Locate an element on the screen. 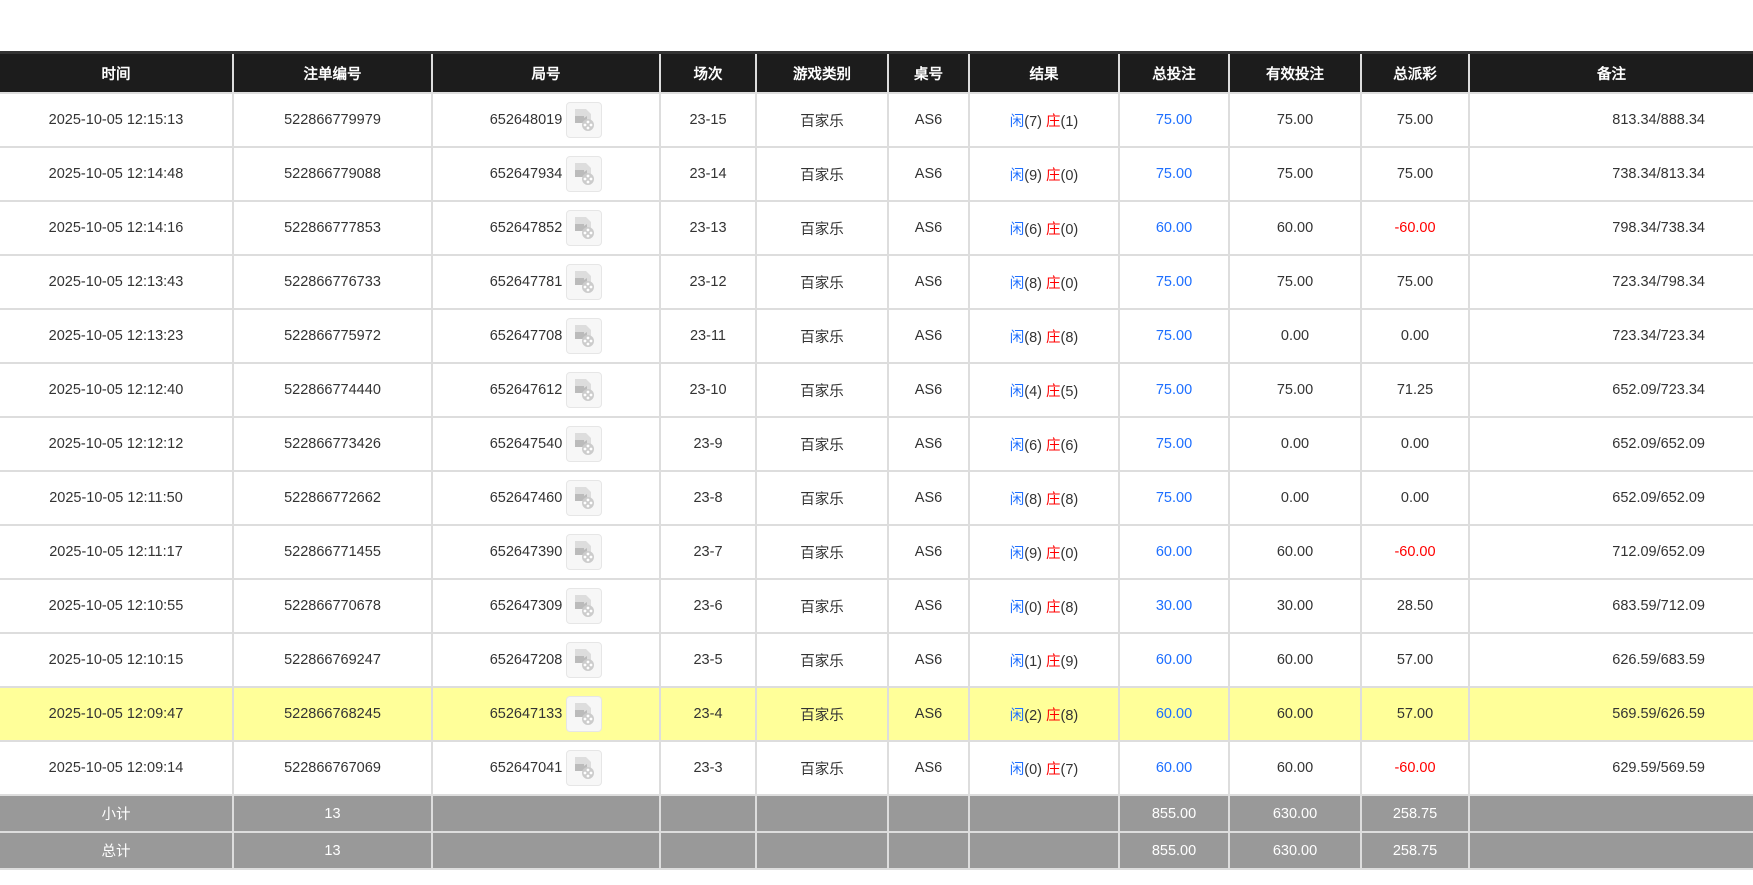 The width and height of the screenshot is (1753, 885). banker-score: (1) is located at coordinates (1069, 121).